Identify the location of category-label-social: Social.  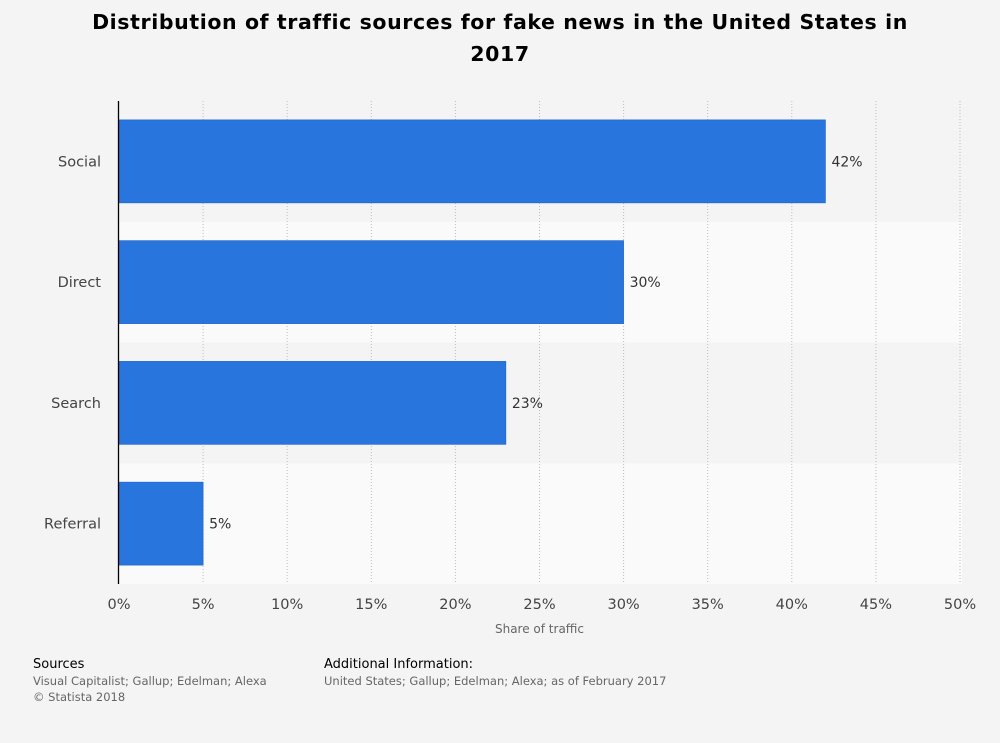
(79, 162).